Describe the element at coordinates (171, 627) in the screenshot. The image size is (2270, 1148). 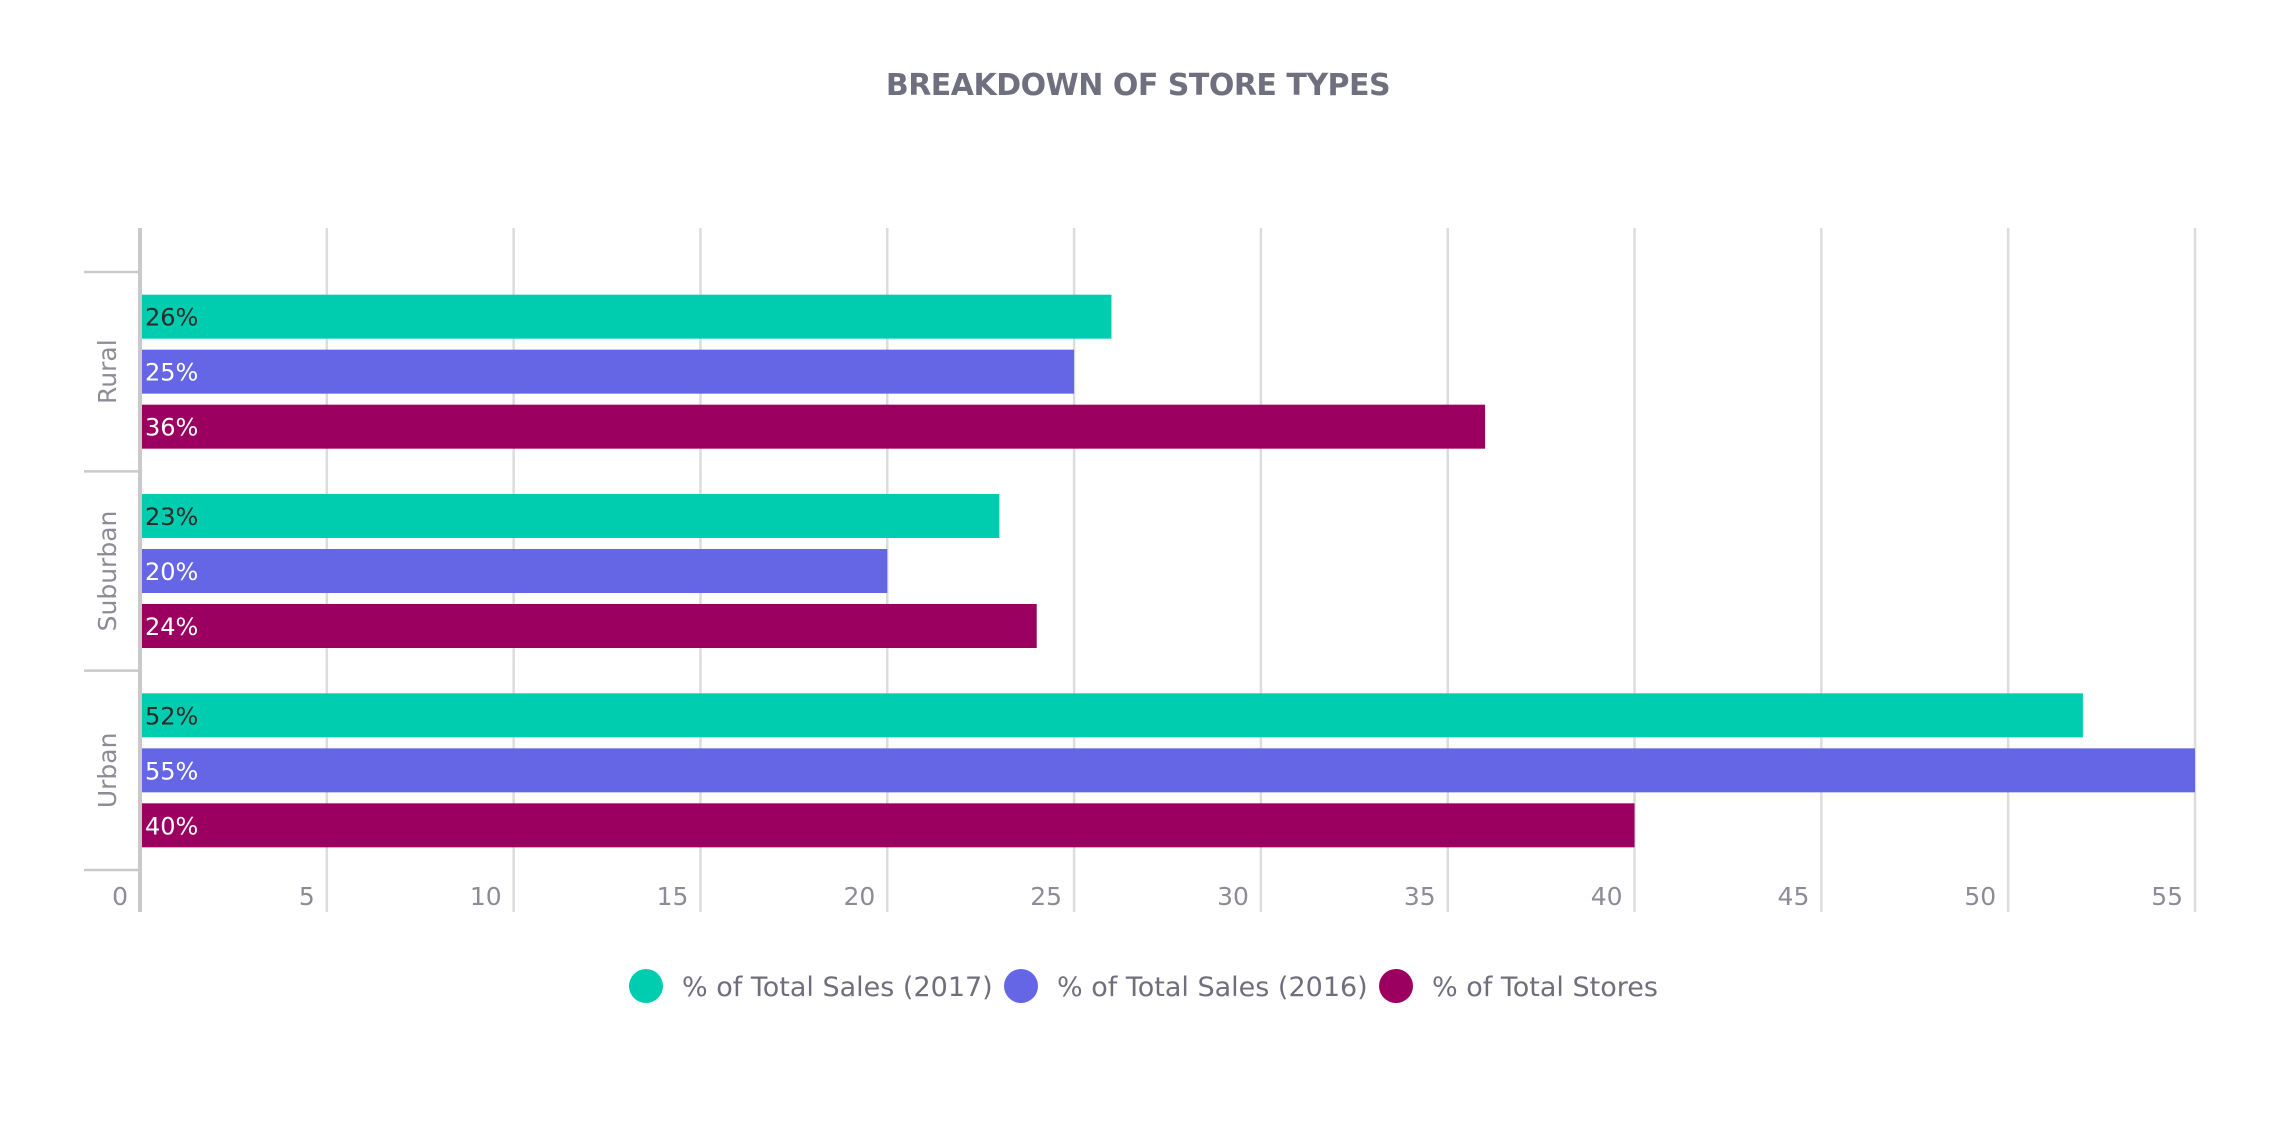
I see `bar-data-label: 24%` at that location.